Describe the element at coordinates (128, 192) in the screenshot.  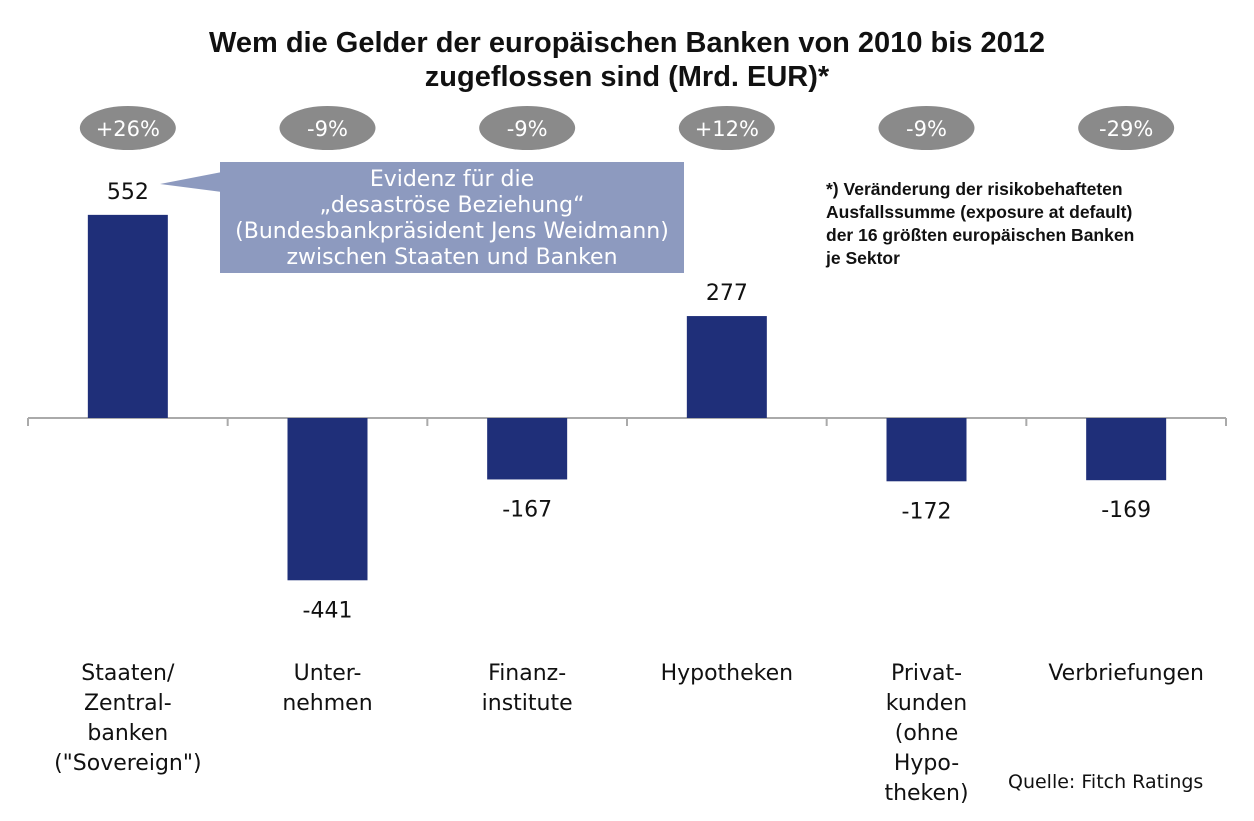
I see `data-label: 552` at that location.